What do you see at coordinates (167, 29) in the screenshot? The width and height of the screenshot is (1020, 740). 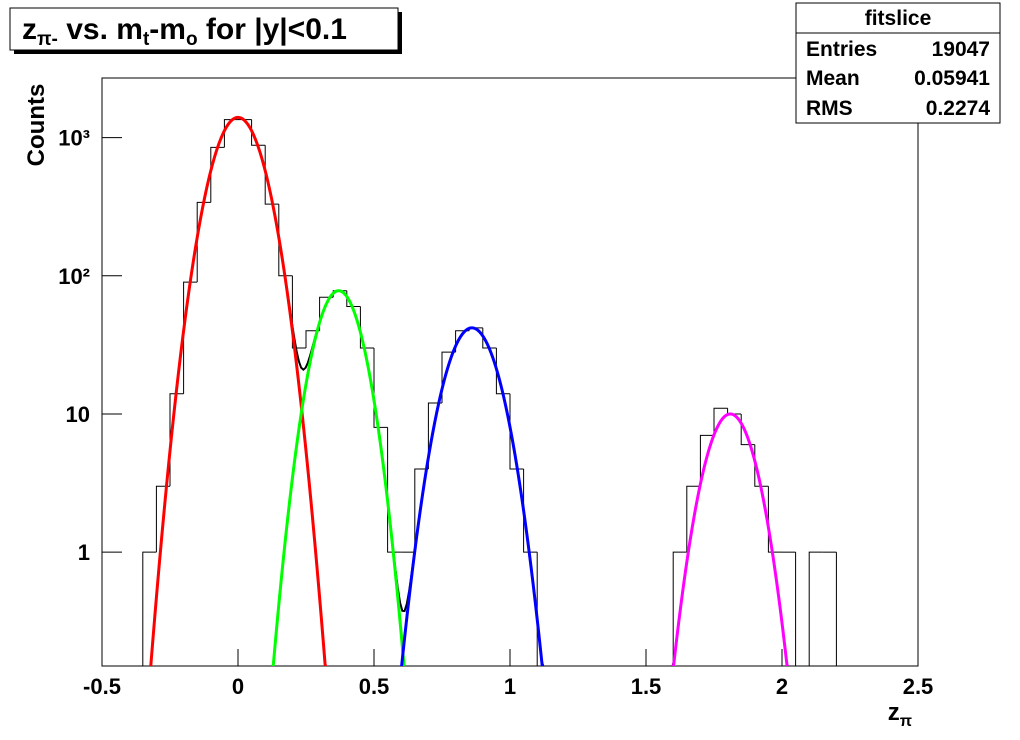 I see `title-part: -m` at bounding box center [167, 29].